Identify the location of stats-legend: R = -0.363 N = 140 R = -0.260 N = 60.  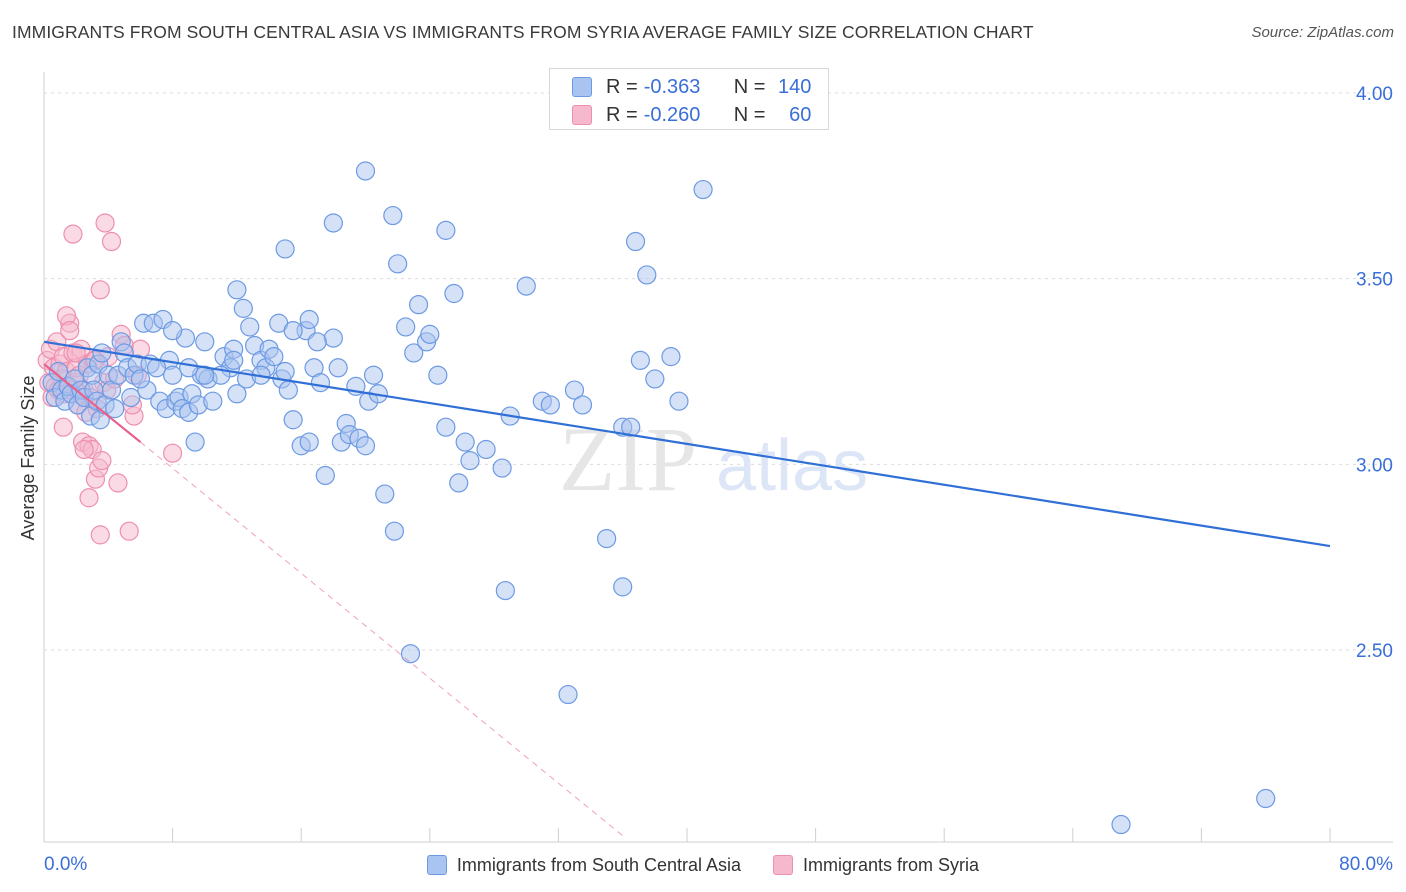
(689, 99).